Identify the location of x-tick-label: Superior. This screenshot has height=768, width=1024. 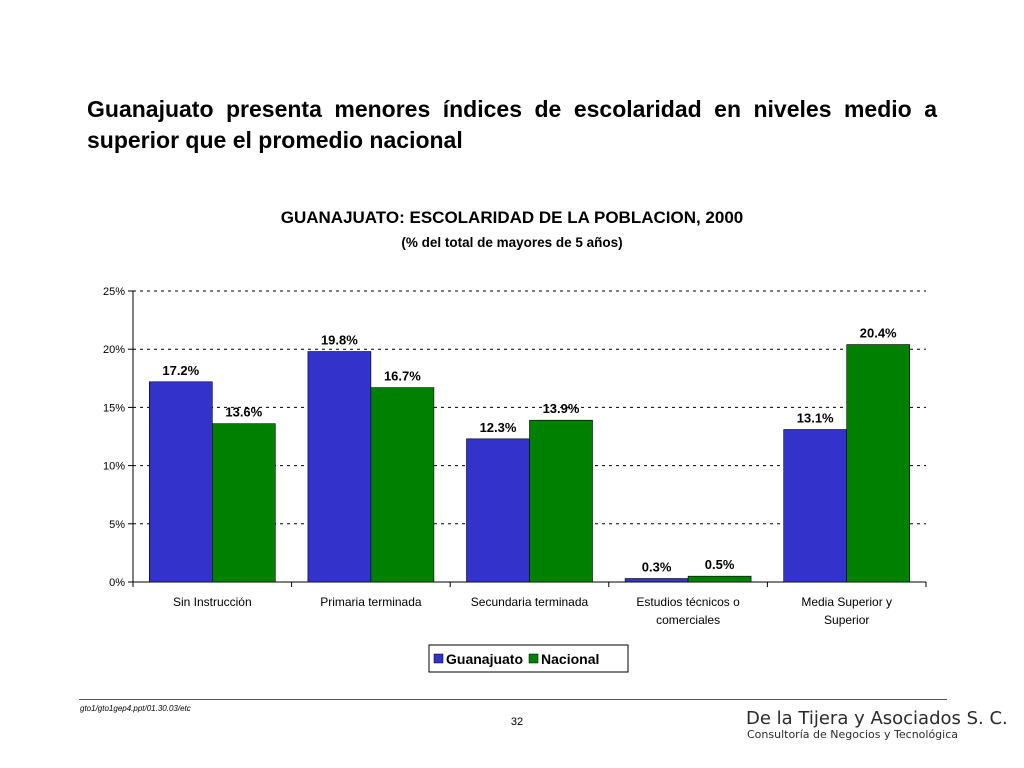
(846, 620).